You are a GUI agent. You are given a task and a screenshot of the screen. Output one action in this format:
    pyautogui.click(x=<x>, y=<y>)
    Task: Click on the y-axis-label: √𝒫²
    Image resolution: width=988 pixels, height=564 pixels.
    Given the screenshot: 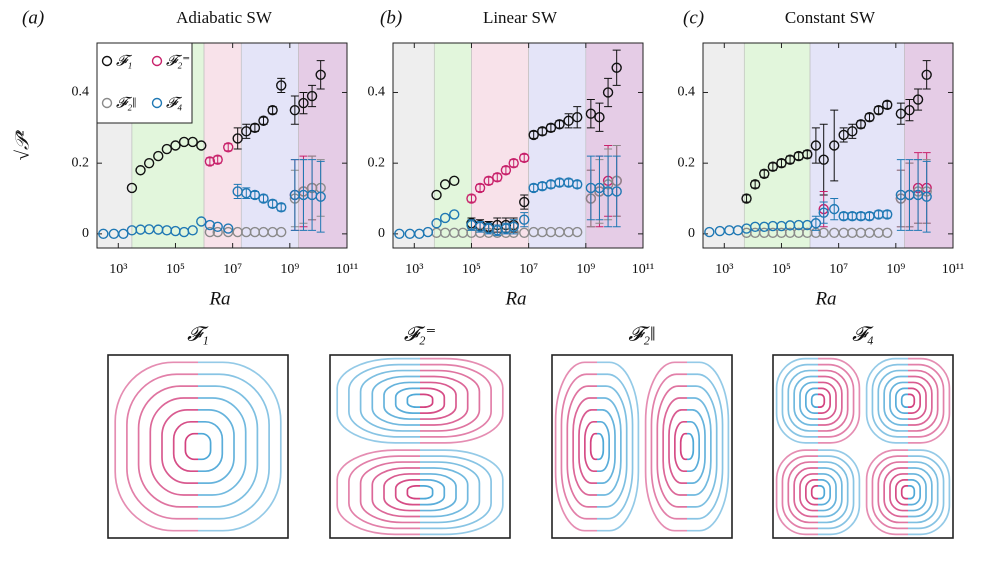 What is the action you would take?
    pyautogui.click(x=22, y=145)
    